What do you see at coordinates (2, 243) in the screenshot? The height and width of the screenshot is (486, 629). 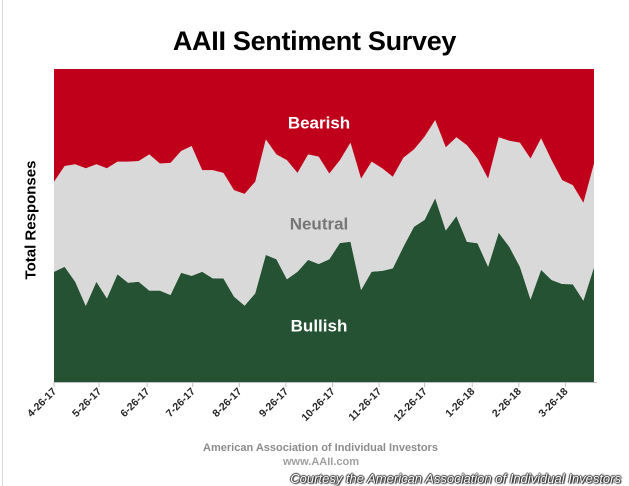 I see `left-border` at bounding box center [2, 243].